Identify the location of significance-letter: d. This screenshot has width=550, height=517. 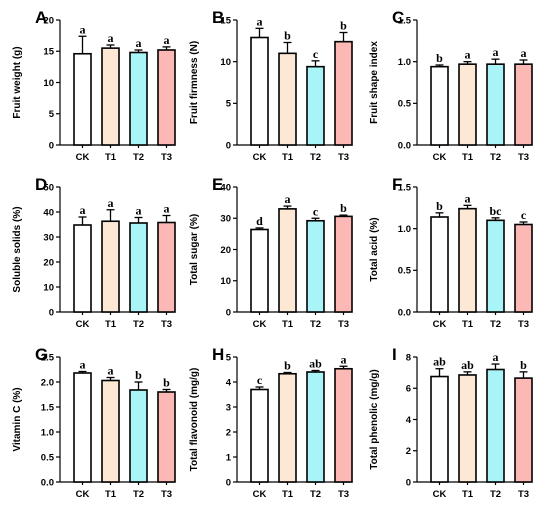
(259, 221).